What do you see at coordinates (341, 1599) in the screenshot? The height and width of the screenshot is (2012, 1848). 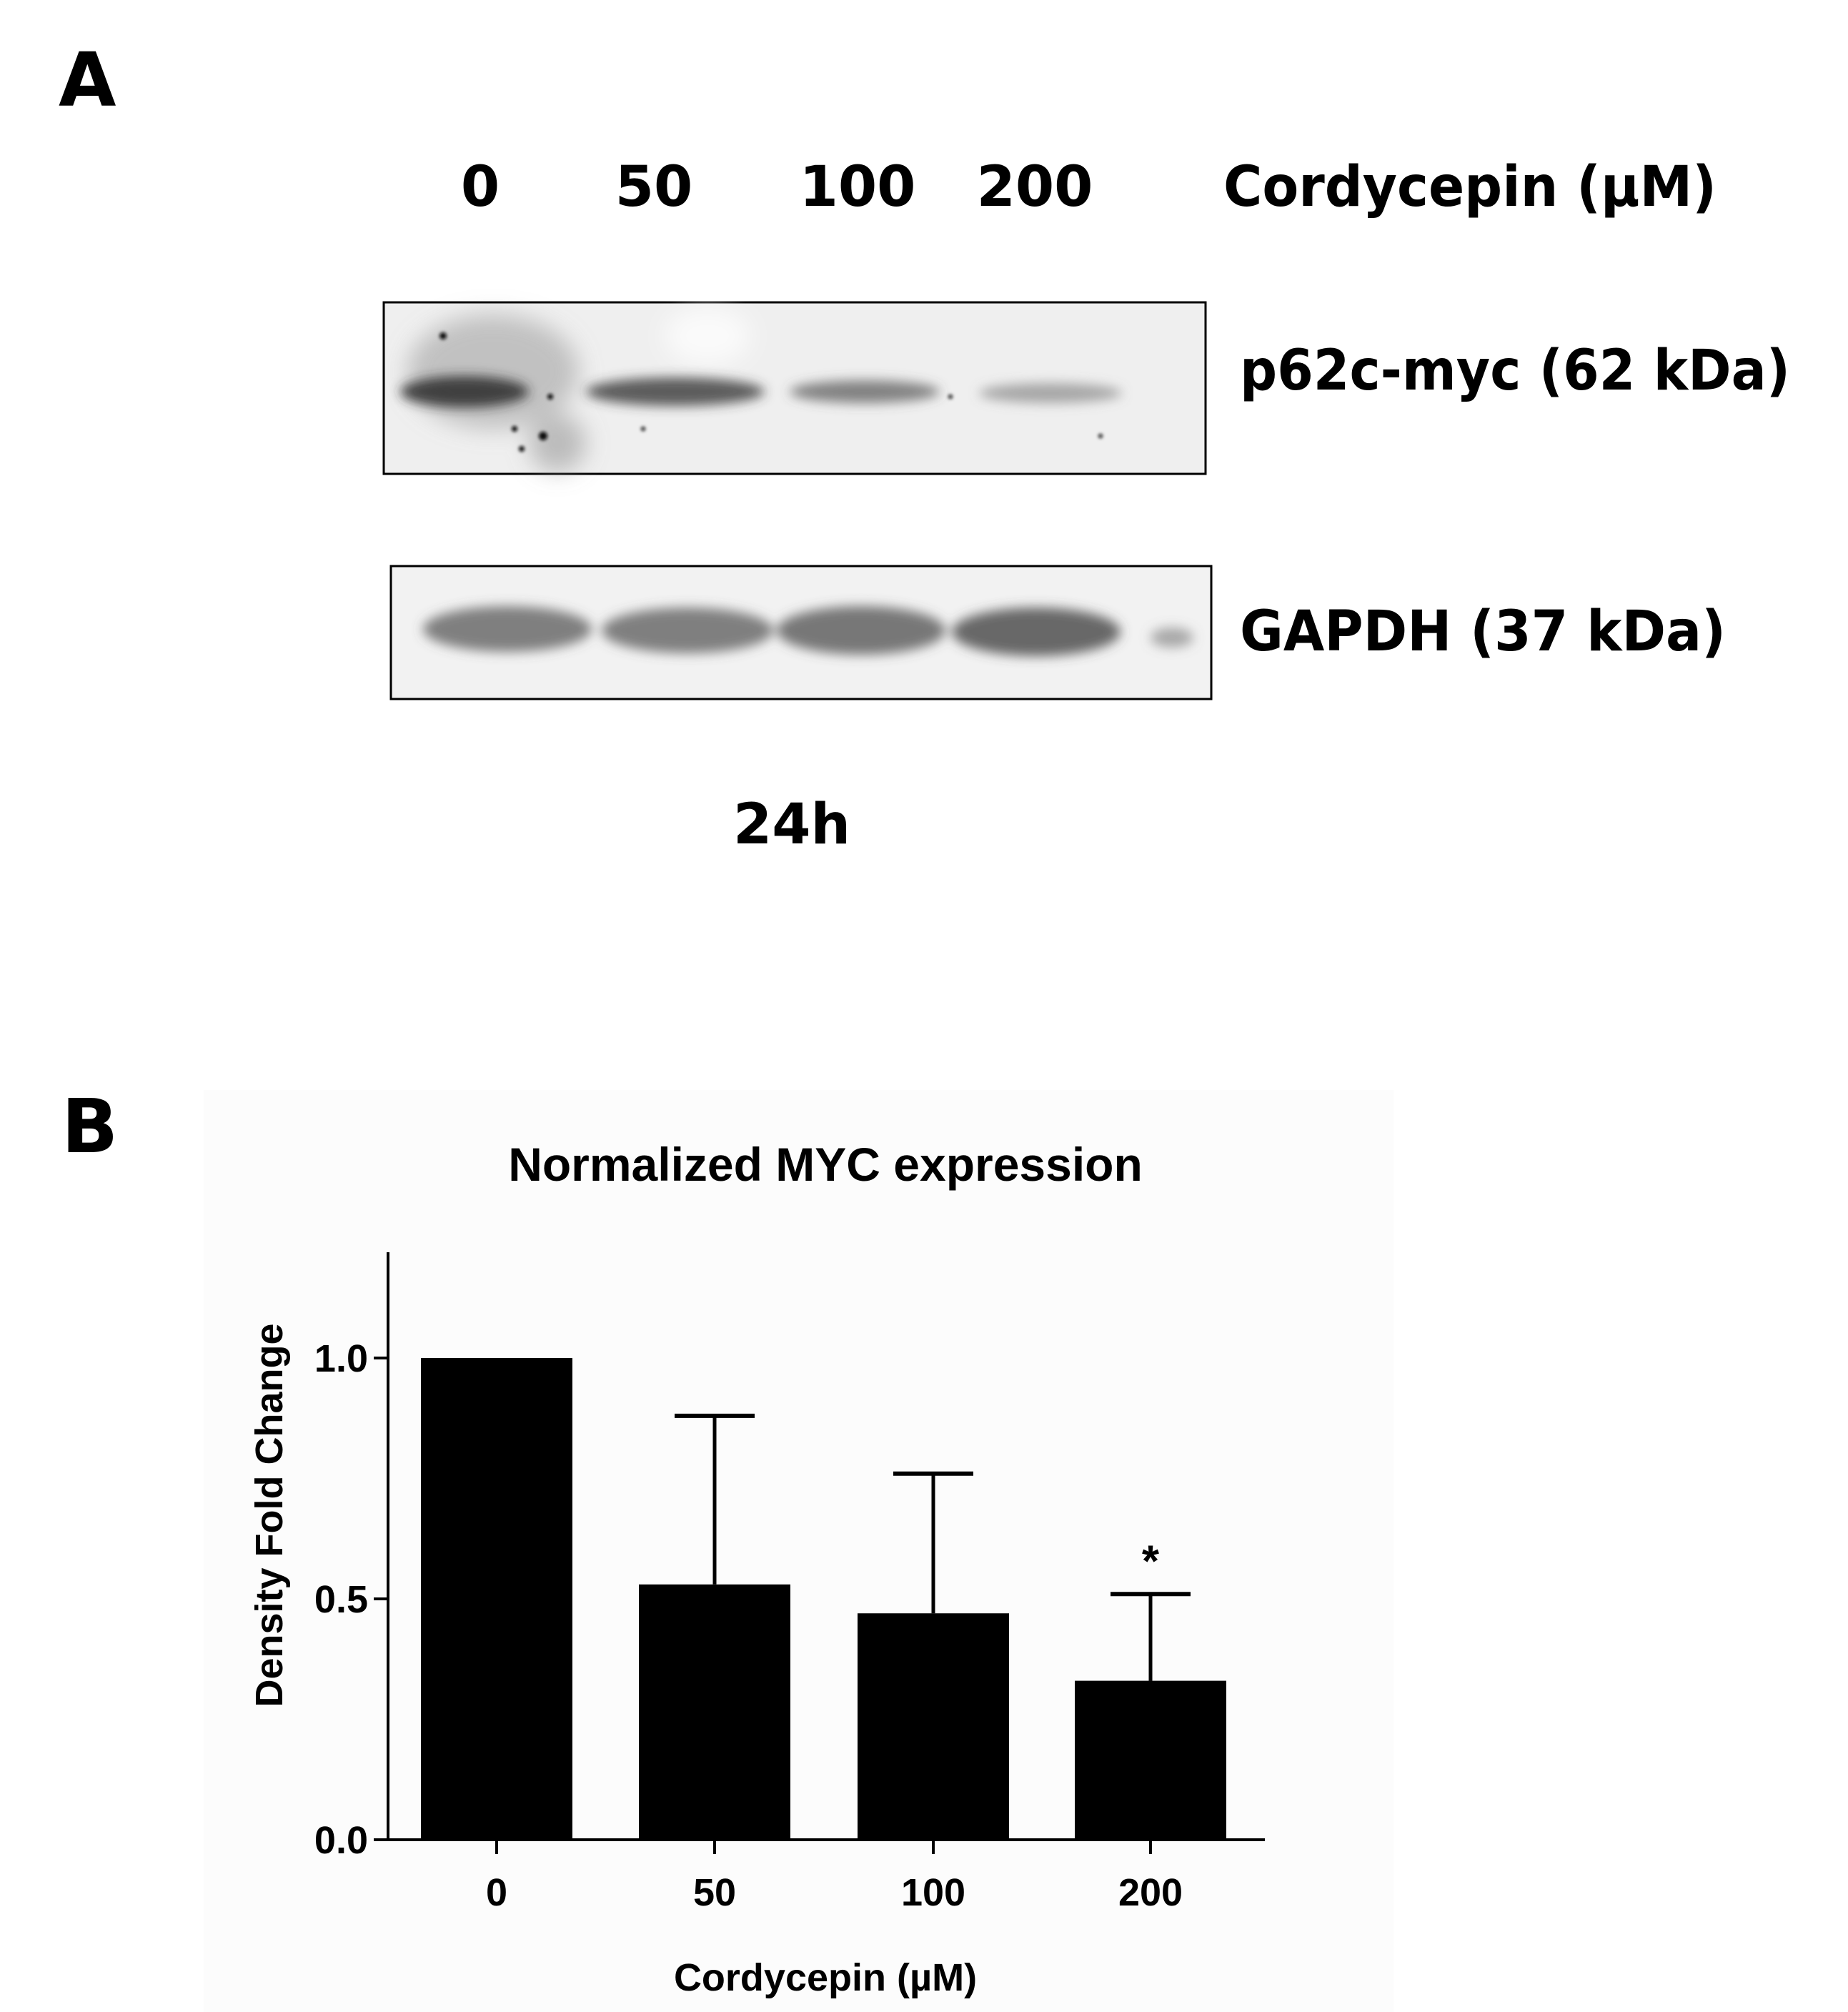 I see `y-tick-label-0.5: 0.5` at bounding box center [341, 1599].